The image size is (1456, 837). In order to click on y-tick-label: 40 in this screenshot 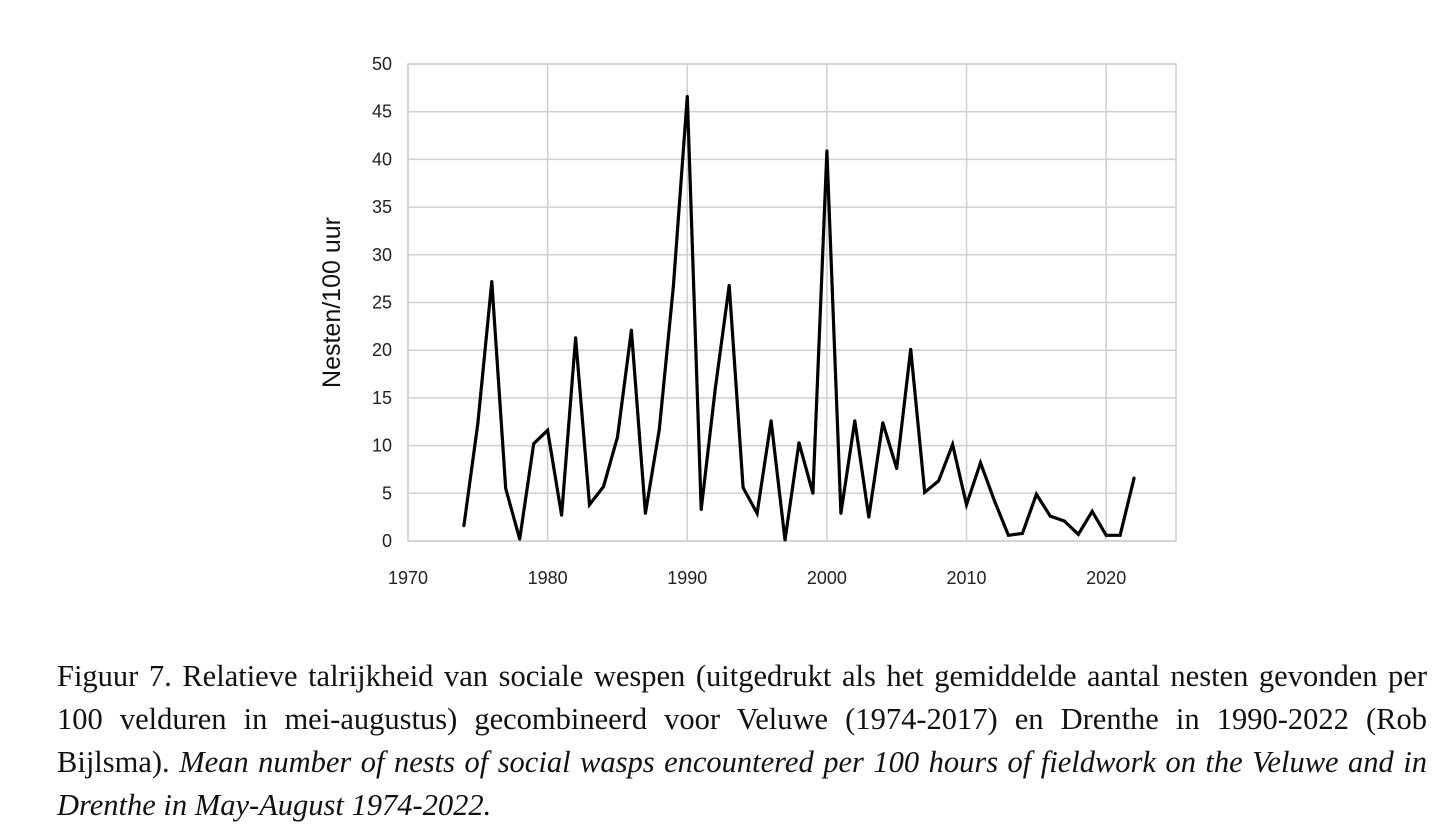, I will do `click(382, 159)`.